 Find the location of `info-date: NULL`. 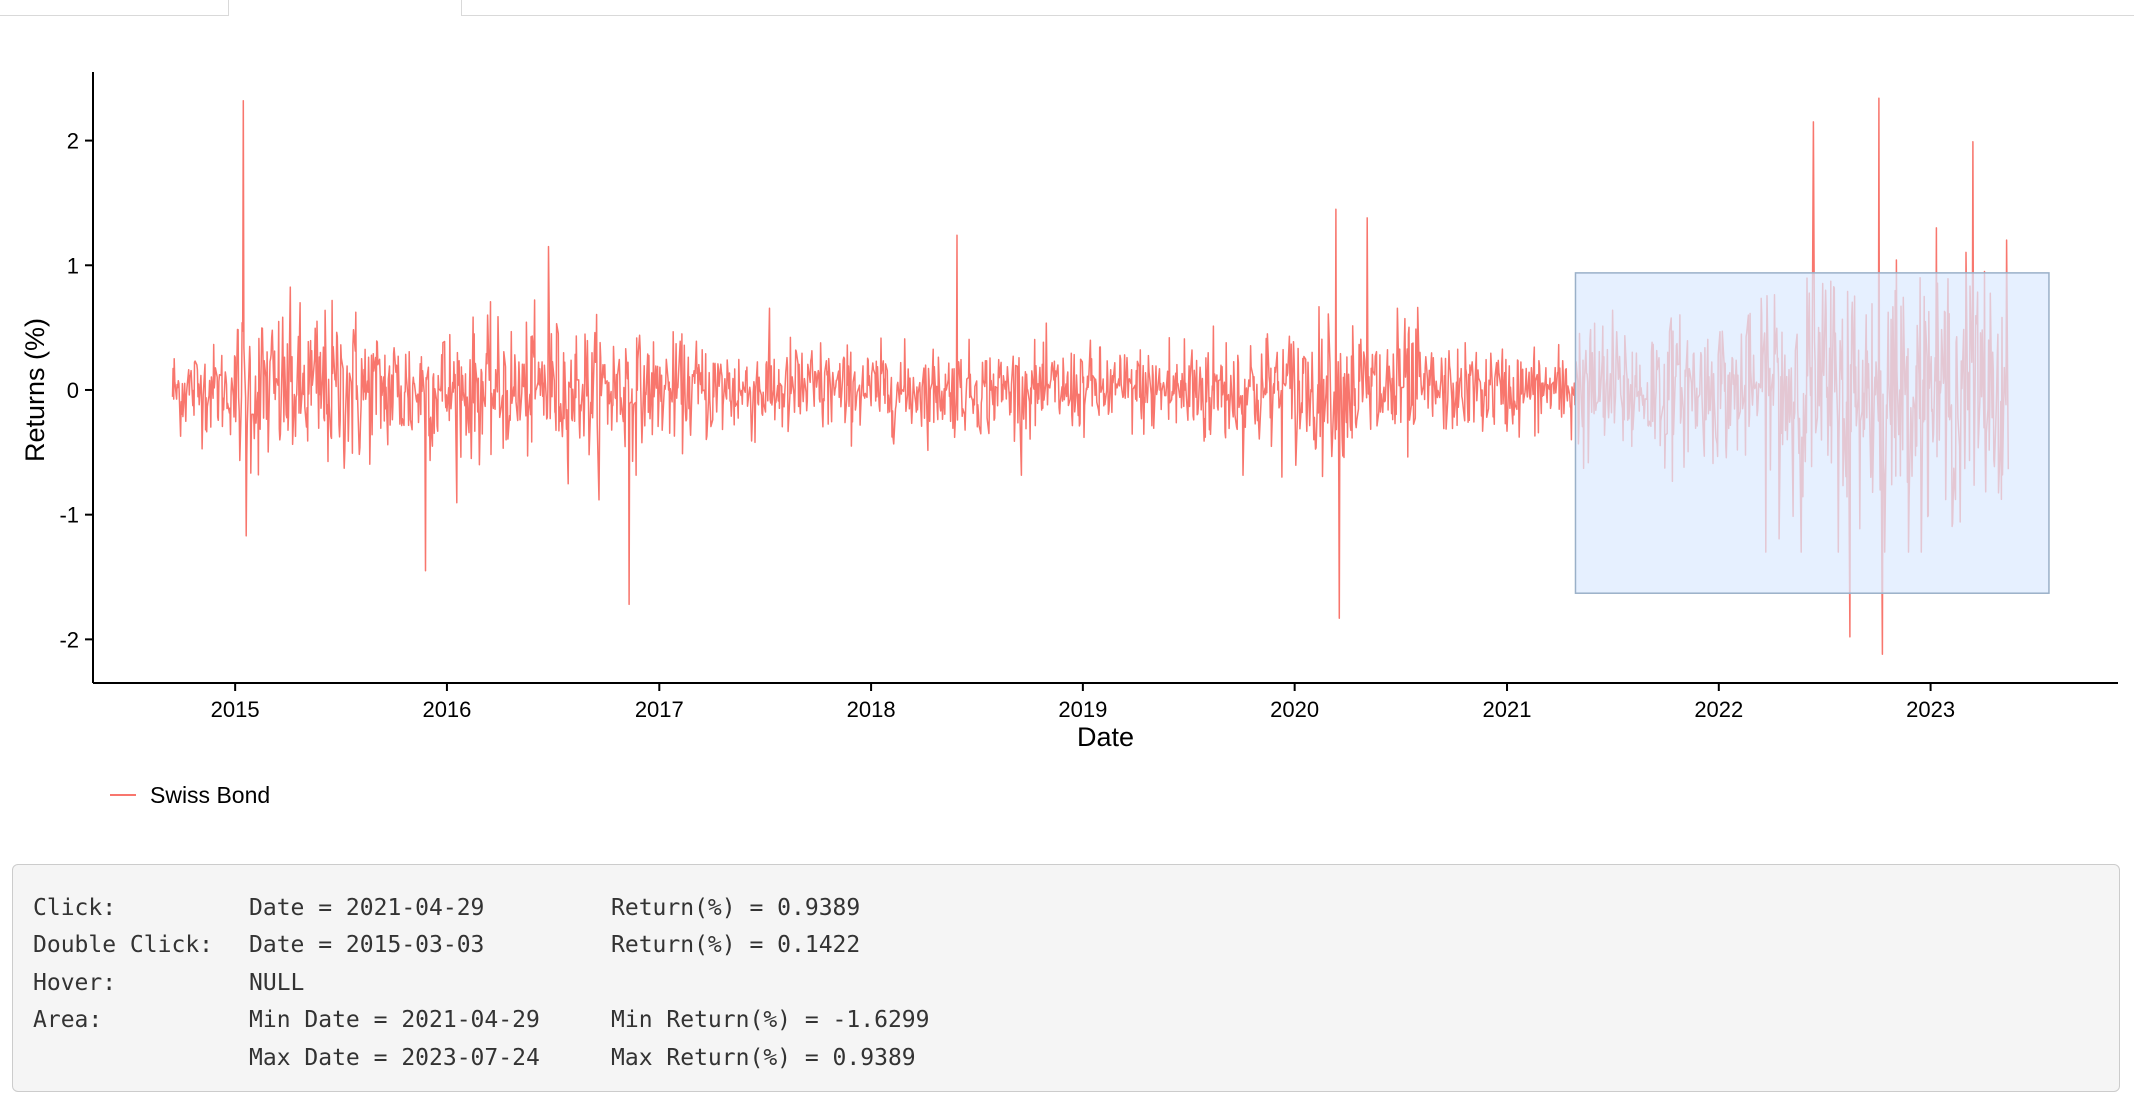

info-date: NULL is located at coordinates (277, 982).